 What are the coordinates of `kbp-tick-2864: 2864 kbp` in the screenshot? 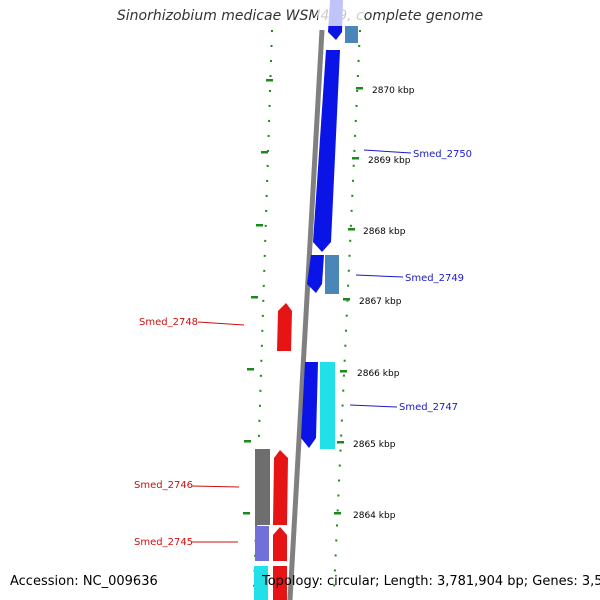 It's located at (365, 516).